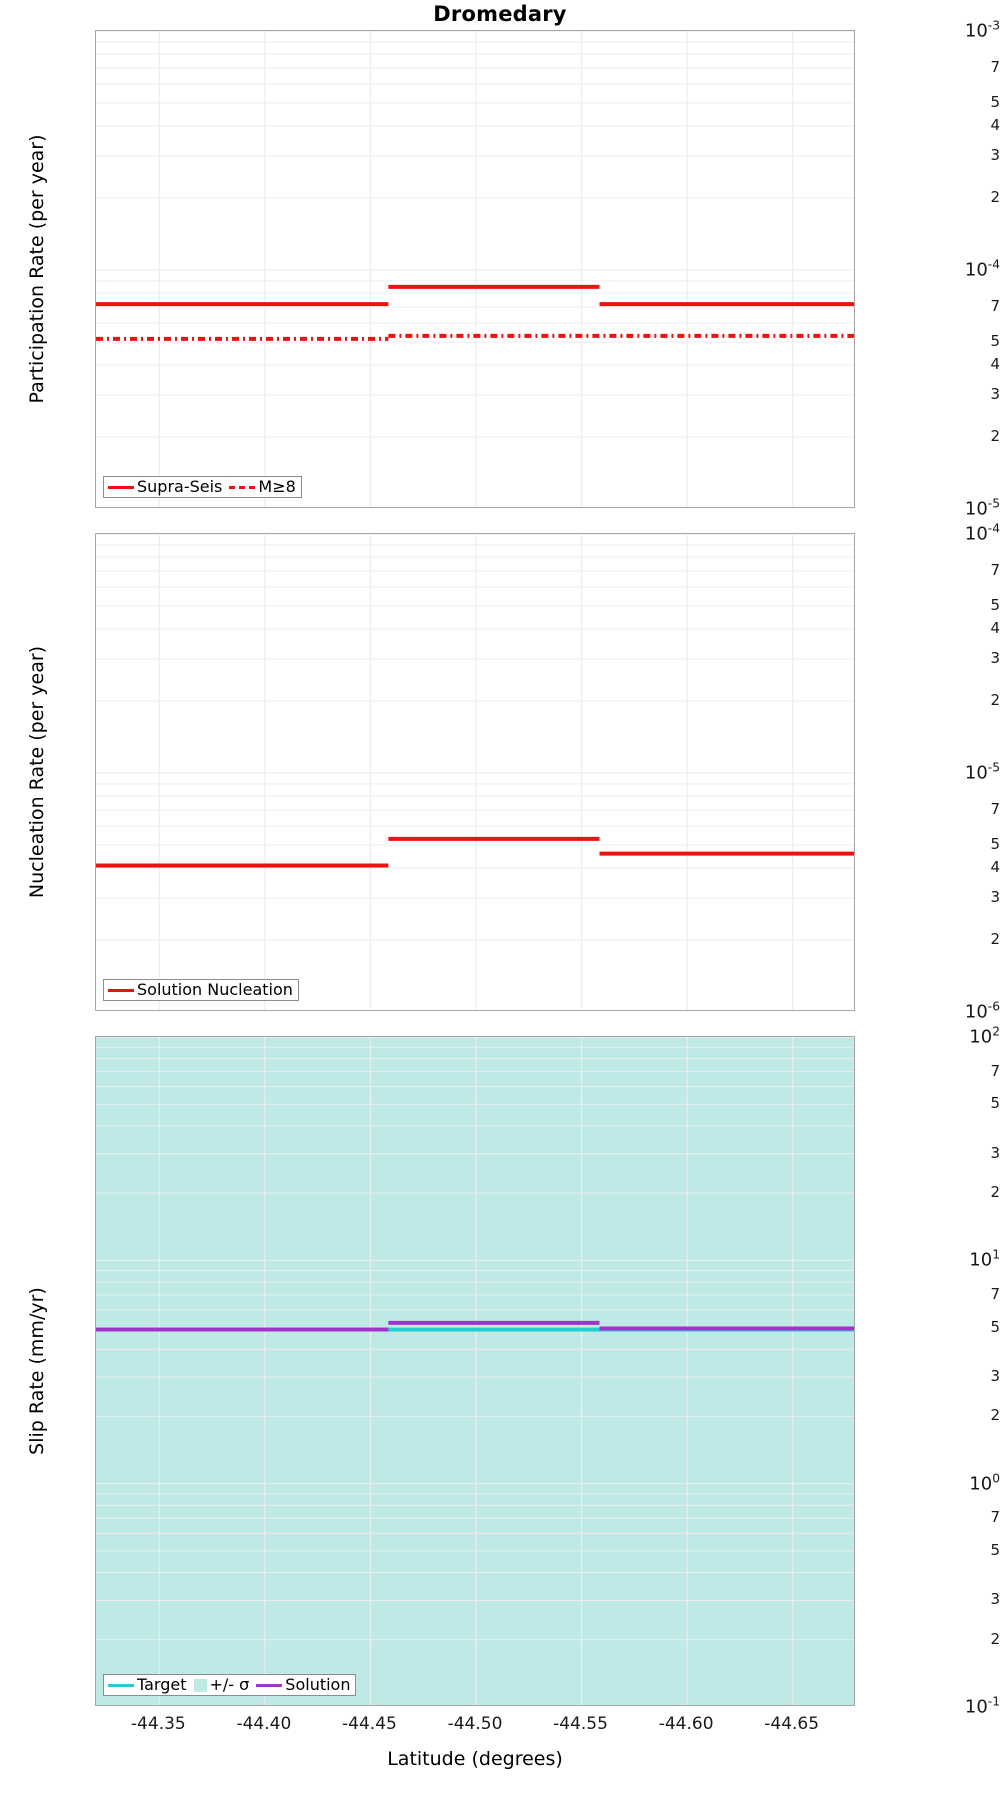 This screenshot has width=1000, height=1800. I want to click on x-tick-label: -44.45, so click(369, 1724).